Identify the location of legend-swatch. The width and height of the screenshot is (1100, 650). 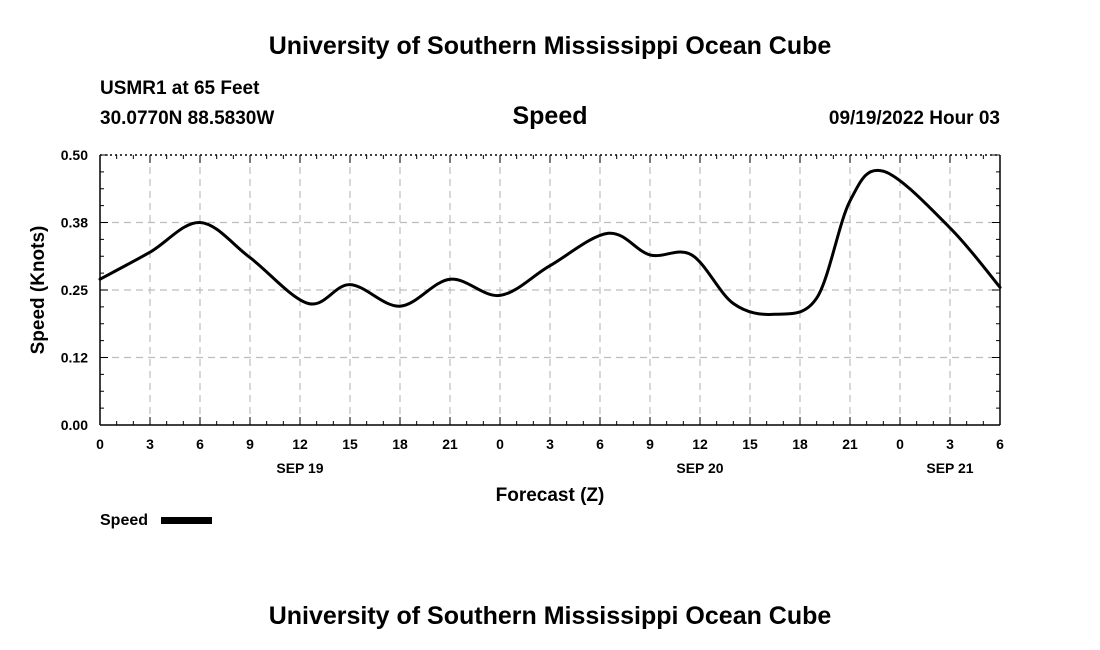
(186, 520).